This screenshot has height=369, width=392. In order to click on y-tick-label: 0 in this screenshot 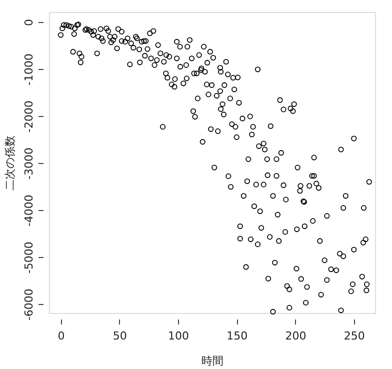, I will do `click(29, 22)`.